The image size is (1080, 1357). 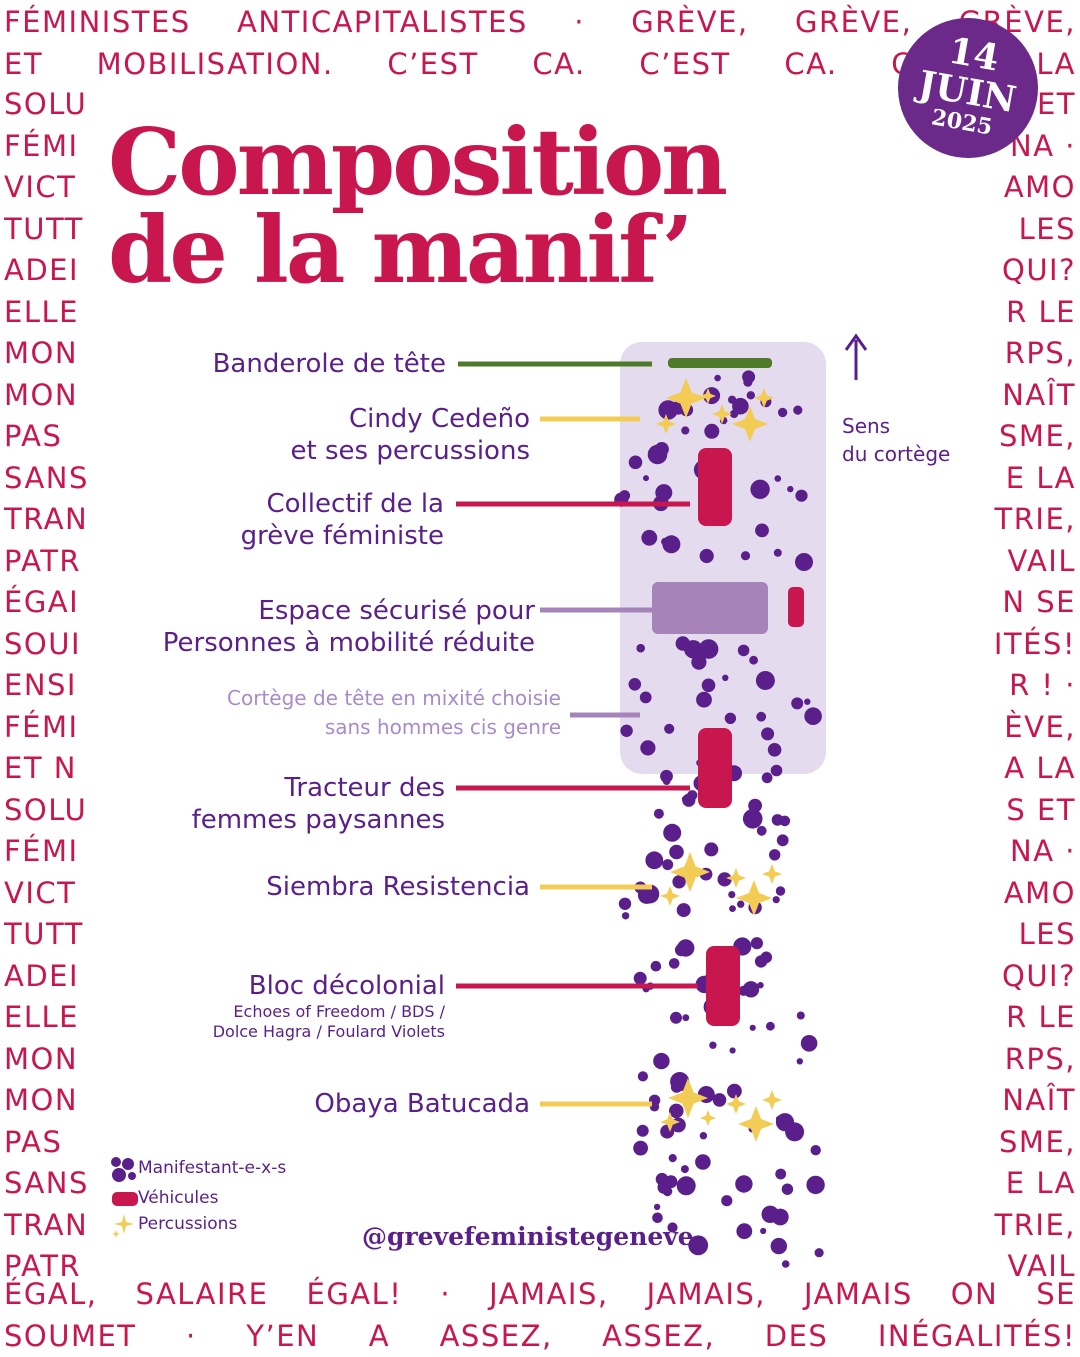 What do you see at coordinates (123, 1169) in the screenshot?
I see `legend-dots-icon` at bounding box center [123, 1169].